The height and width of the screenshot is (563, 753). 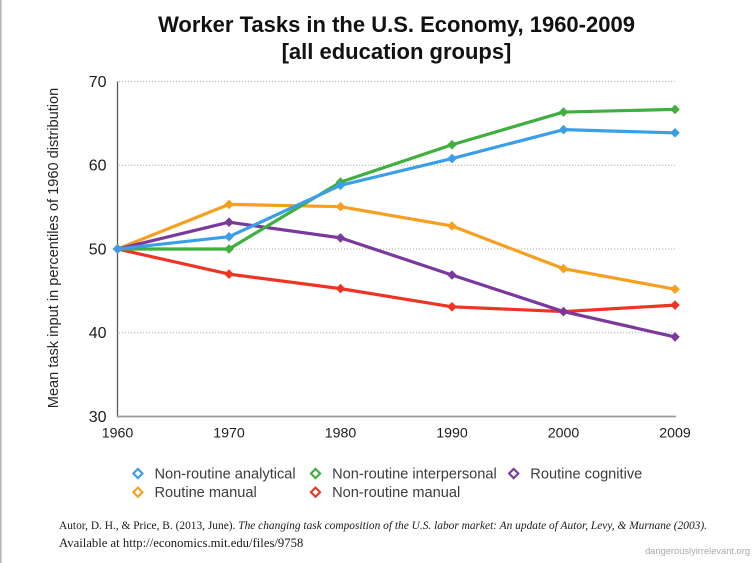 What do you see at coordinates (586, 474) in the screenshot?
I see `svg-text: Routine cognitive` at bounding box center [586, 474].